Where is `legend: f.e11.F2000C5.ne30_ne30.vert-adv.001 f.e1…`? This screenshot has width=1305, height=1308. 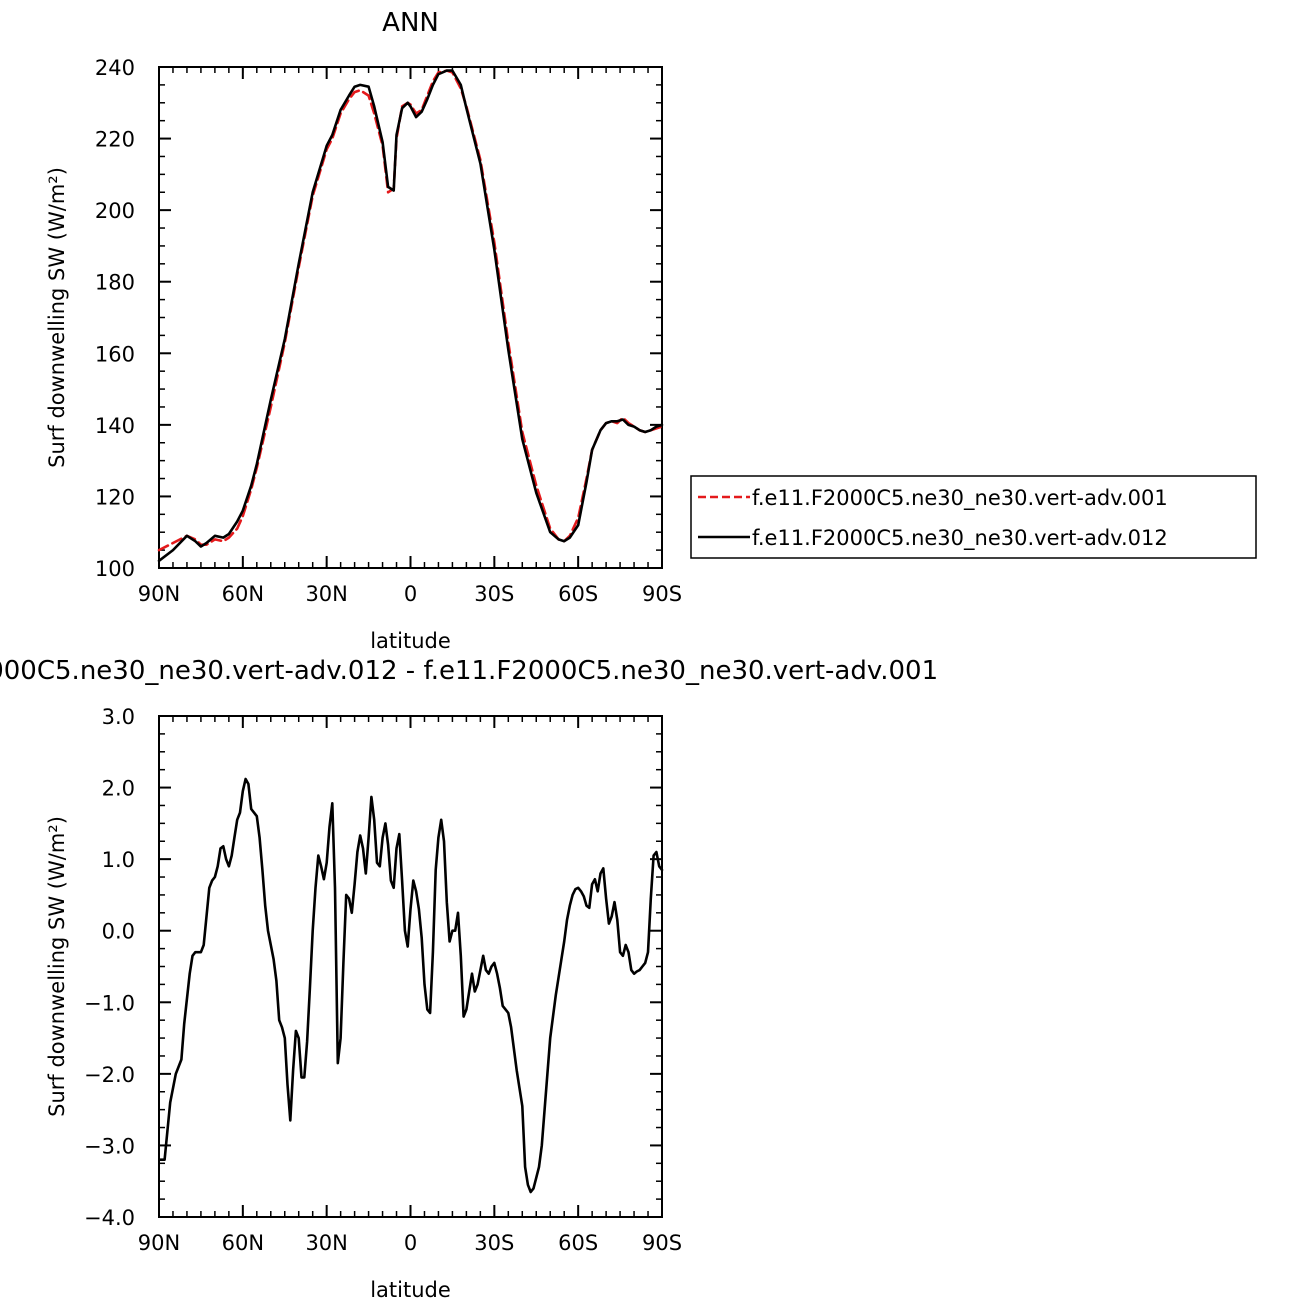 legend: f.e11.F2000C5.ne30_ne30.vert-adv.001 f.e1… is located at coordinates (973, 517).